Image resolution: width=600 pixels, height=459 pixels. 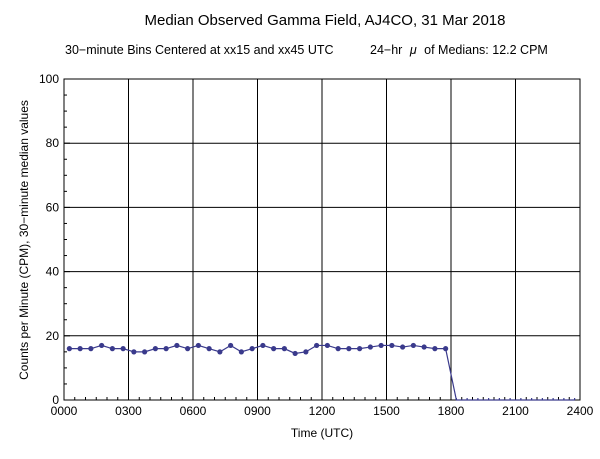 What do you see at coordinates (322, 433) in the screenshot?
I see `x-axis-label: Time (UTC)` at bounding box center [322, 433].